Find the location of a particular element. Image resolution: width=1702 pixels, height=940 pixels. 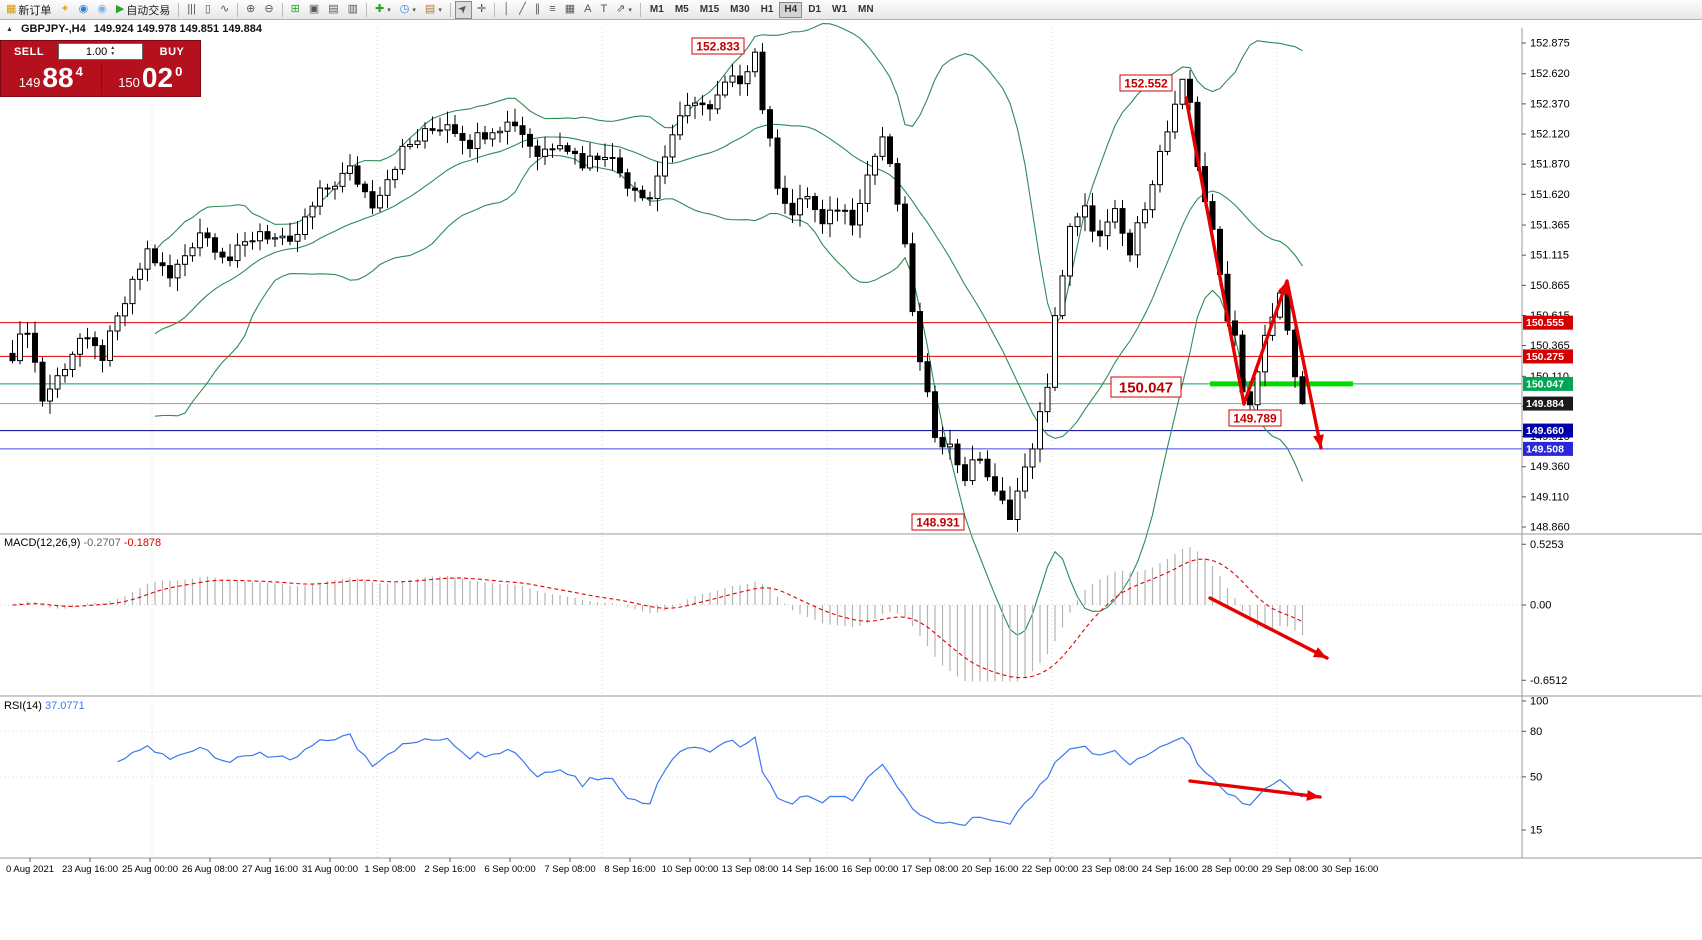

volume-up-icon: ▲ is located at coordinates (113, 48).